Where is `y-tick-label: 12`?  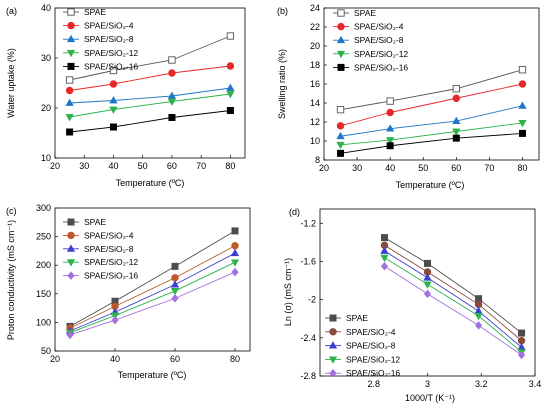 y-tick-label: 12 is located at coordinates (315, 122).